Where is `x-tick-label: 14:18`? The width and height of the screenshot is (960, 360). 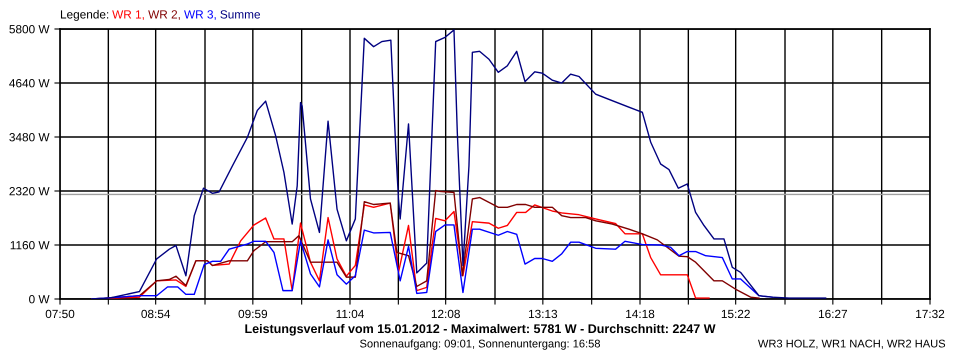 x-tick-label: 14:18 is located at coordinates (640, 314).